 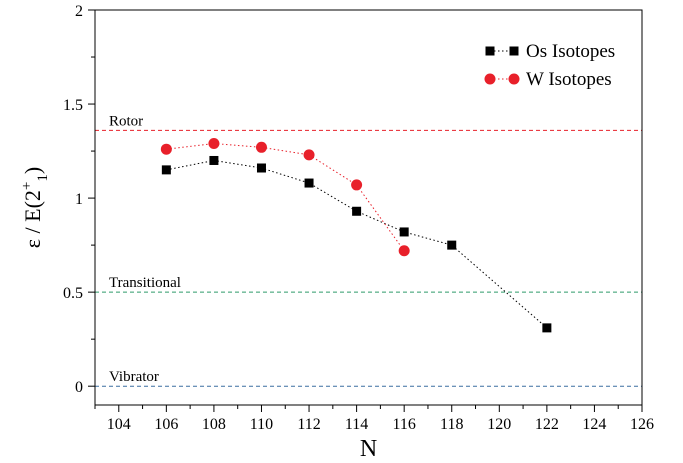 What do you see at coordinates (43, 178) in the screenshot?
I see `y-axis-label-sub: 1` at bounding box center [43, 178].